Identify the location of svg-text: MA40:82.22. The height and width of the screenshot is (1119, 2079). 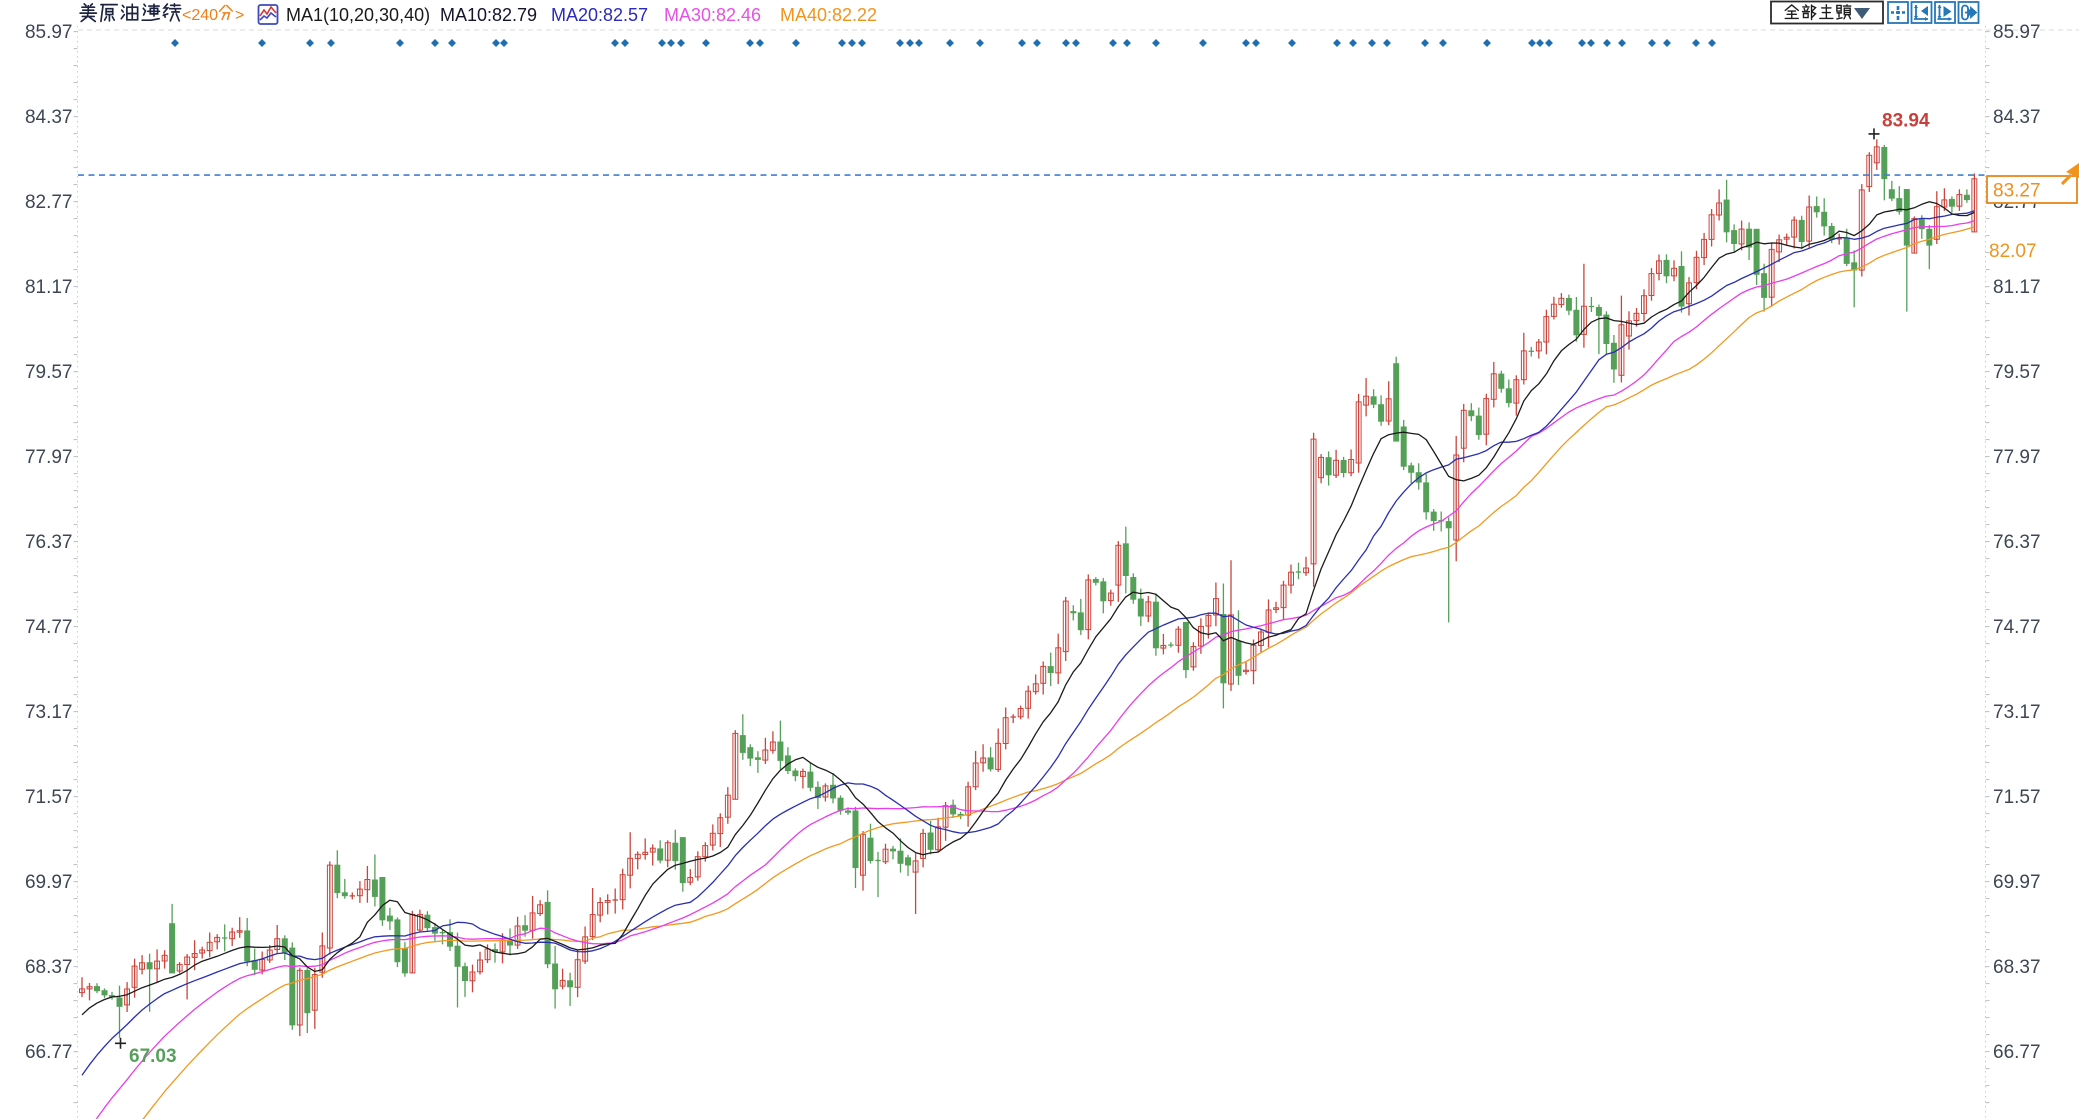
(828, 15).